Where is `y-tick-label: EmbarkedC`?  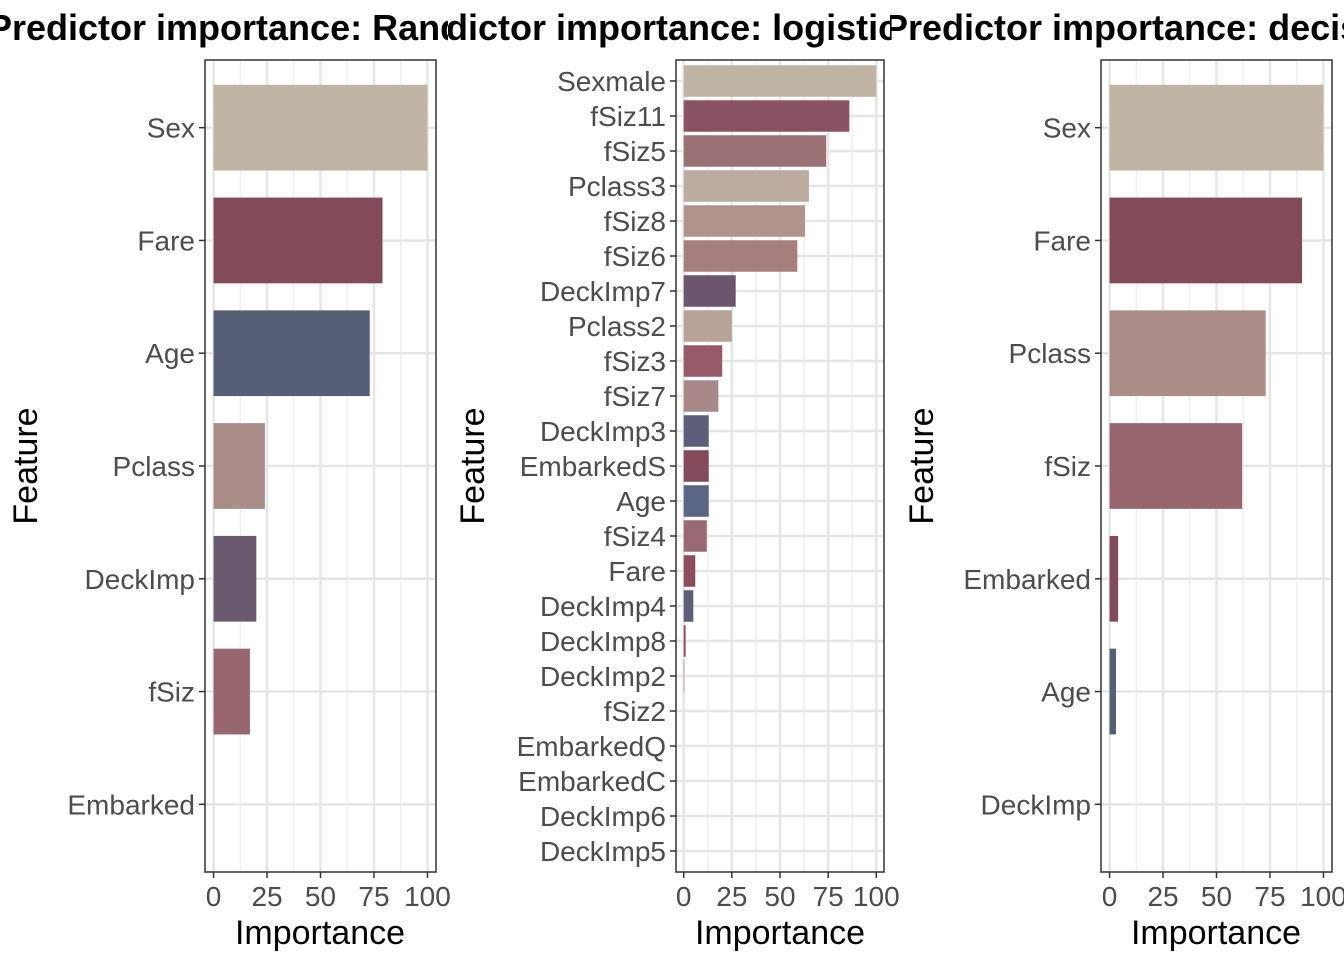
y-tick-label: EmbarkedC is located at coordinates (592, 781).